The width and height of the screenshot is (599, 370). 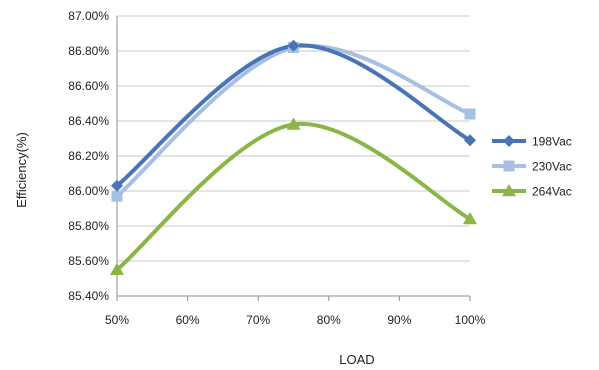 What do you see at coordinates (552, 167) in the screenshot?
I see `legend-label: 230Vac` at bounding box center [552, 167].